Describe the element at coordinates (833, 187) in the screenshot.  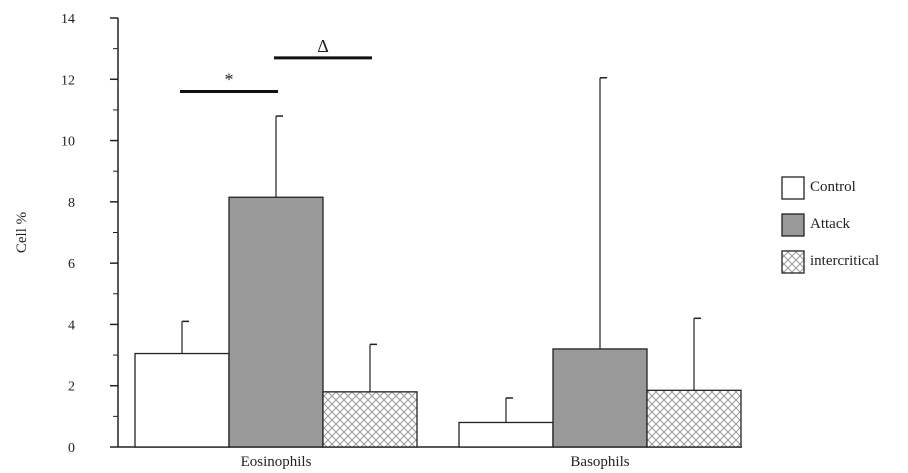
I see `legend-label: Control` at that location.